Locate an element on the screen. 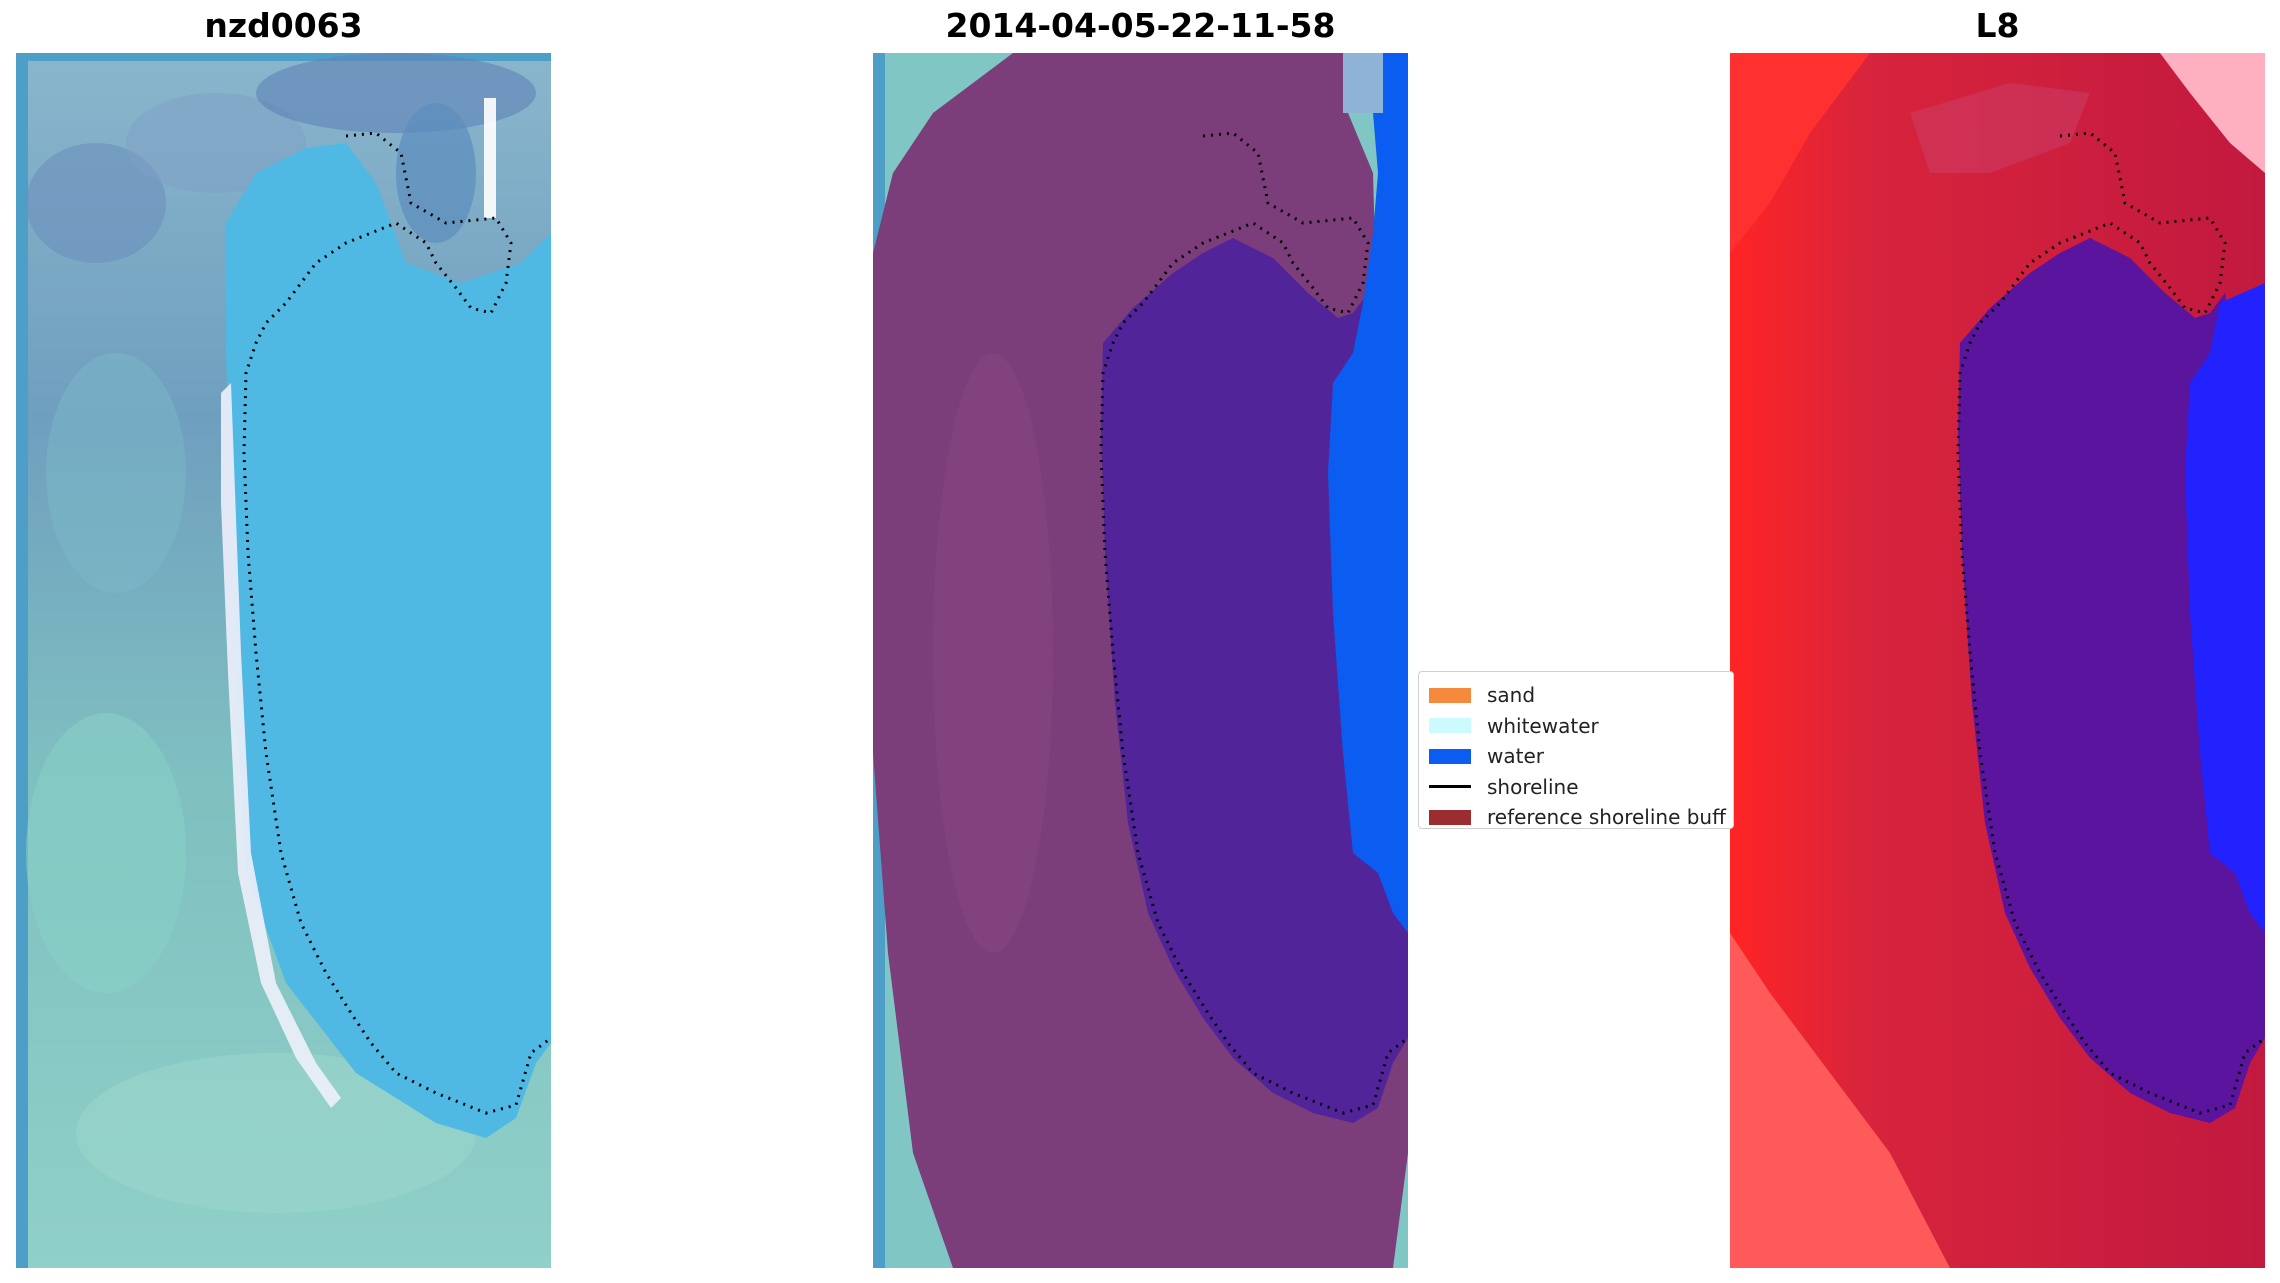 This screenshot has width=2280, height=1283. legend-item-water: water is located at coordinates (1576, 756).